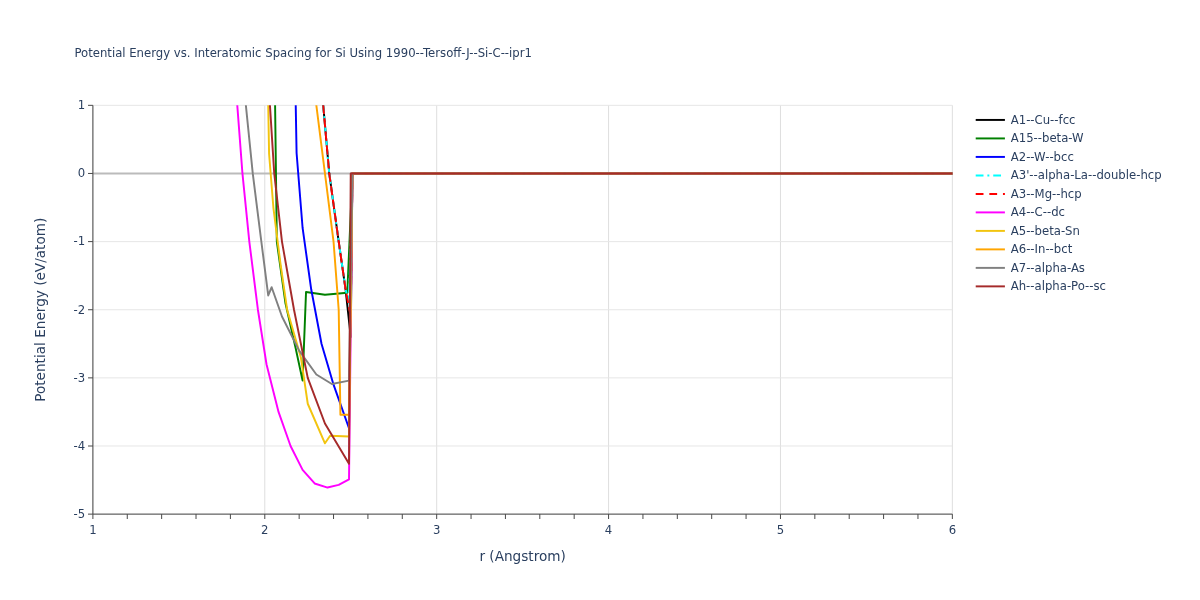 This screenshot has width=1200, height=600. I want to click on legend-label: A15--beta-W, so click(1047, 138).